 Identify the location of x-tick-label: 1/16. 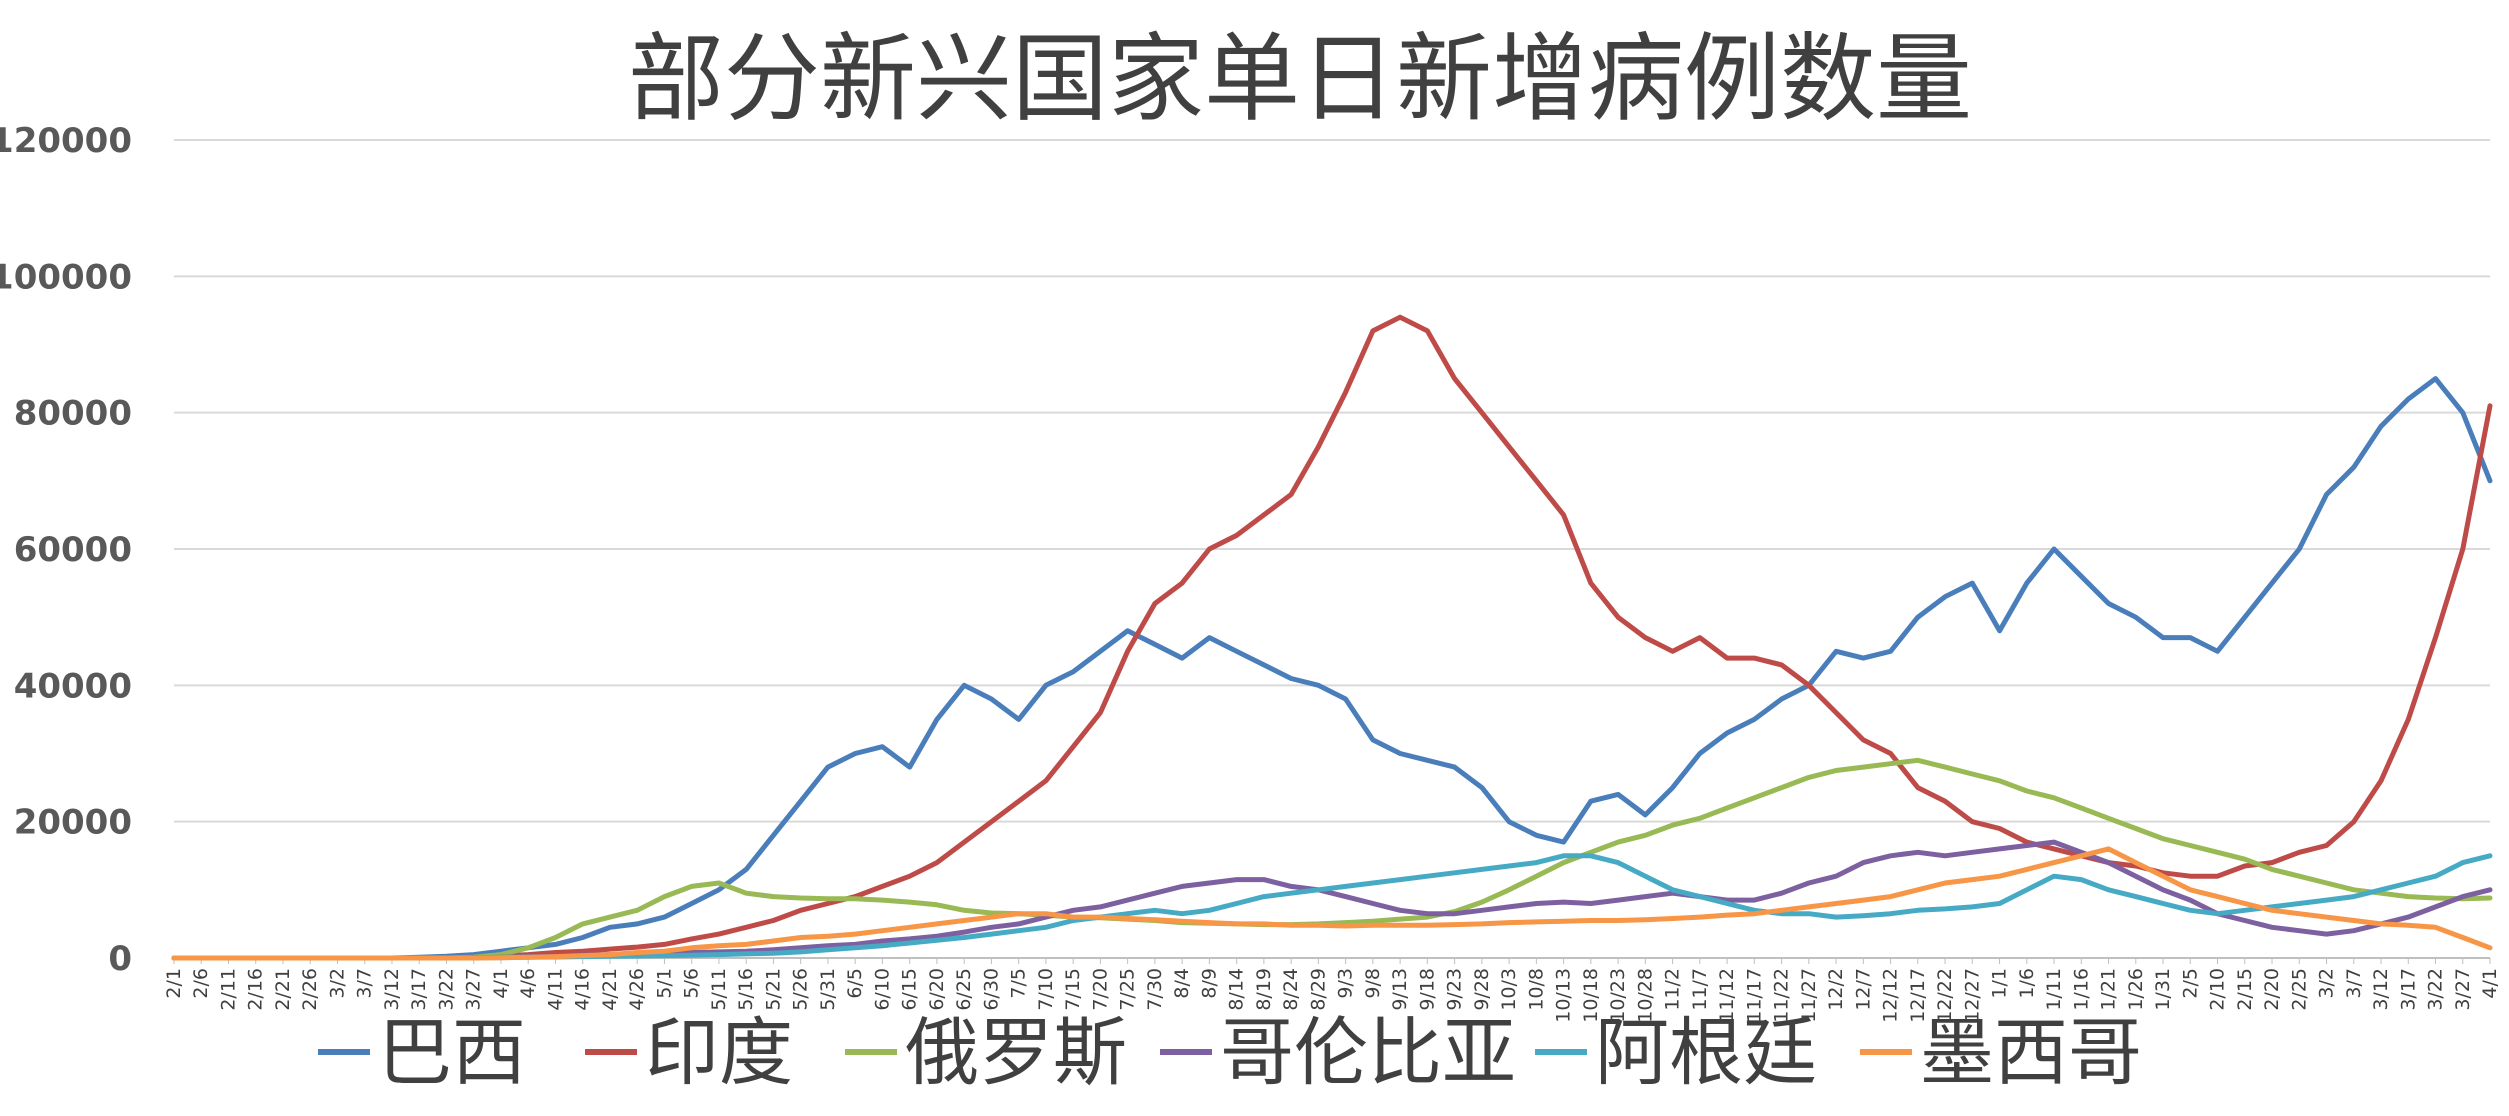
(2081, 989).